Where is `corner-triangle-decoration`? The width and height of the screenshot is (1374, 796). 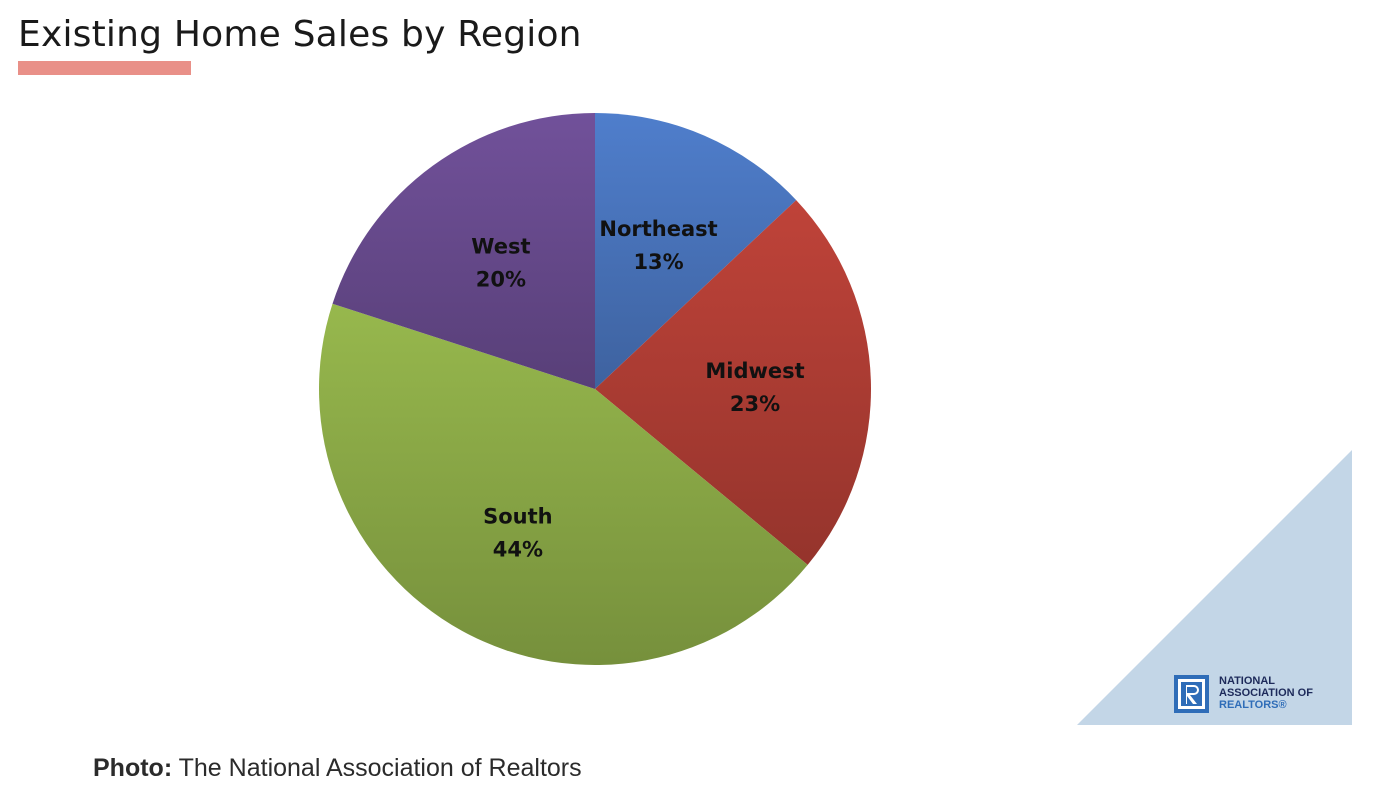
corner-triangle-decoration is located at coordinates (1214, 587).